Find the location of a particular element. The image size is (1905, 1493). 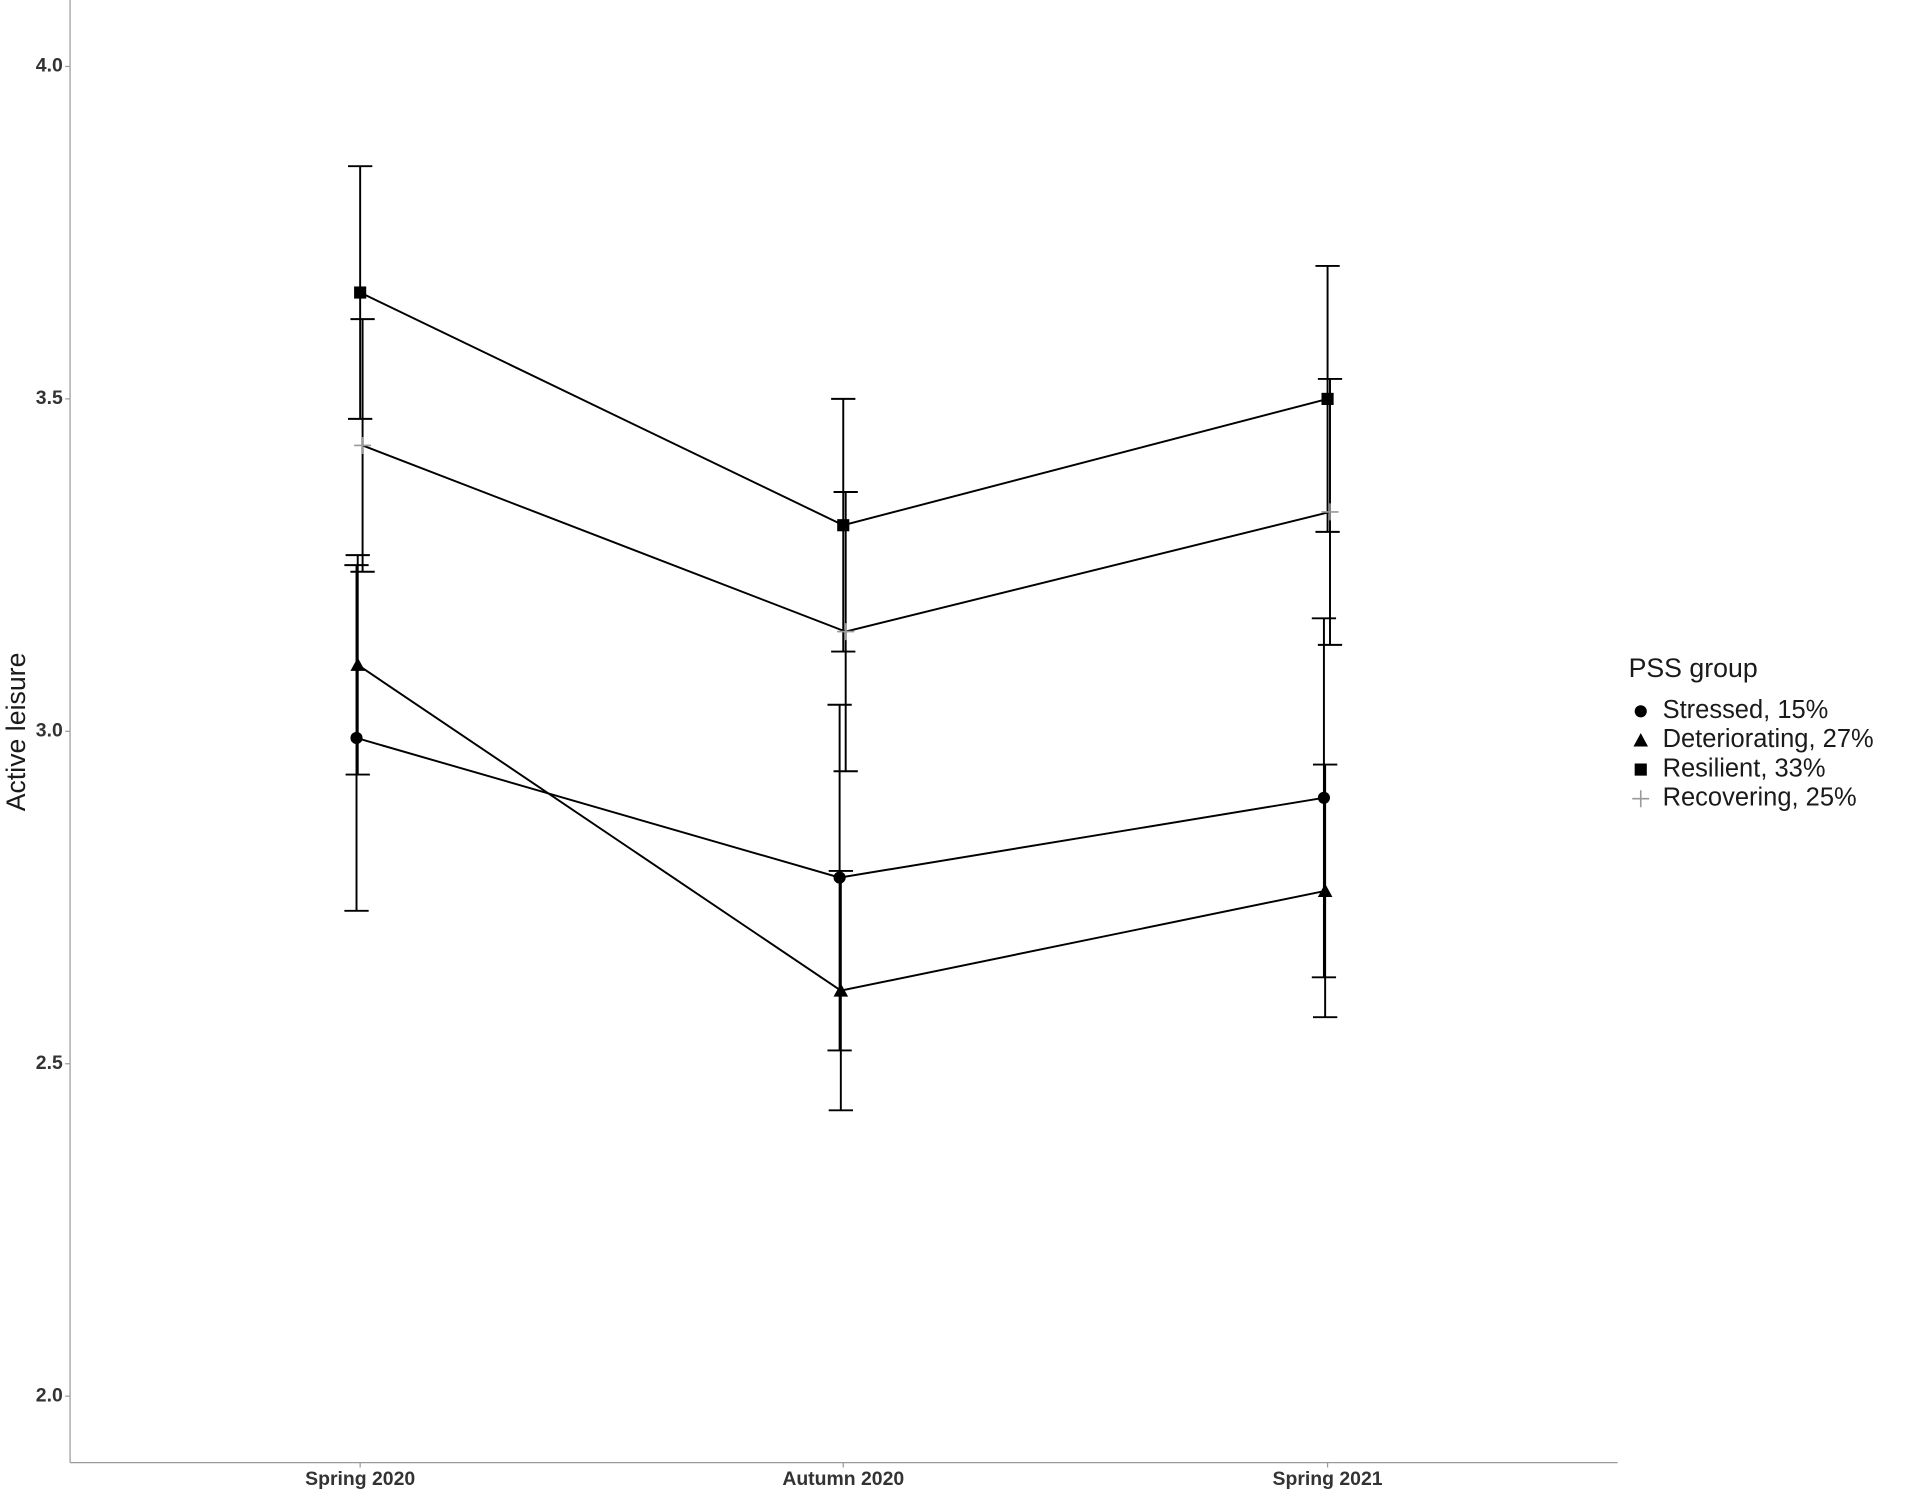

legend-label: Stressed, 15% is located at coordinates (1746, 710).